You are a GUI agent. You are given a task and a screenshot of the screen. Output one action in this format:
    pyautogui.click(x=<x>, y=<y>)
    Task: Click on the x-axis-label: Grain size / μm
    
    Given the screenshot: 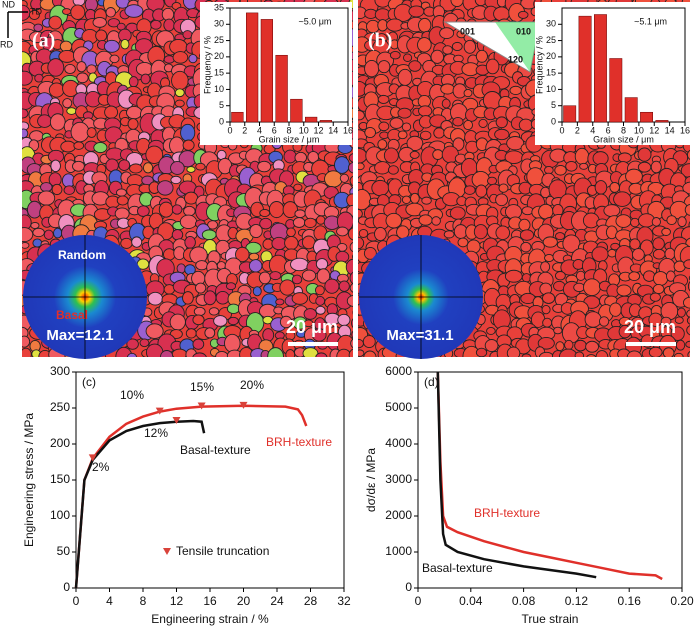 What is the action you would take?
    pyautogui.click(x=289, y=139)
    